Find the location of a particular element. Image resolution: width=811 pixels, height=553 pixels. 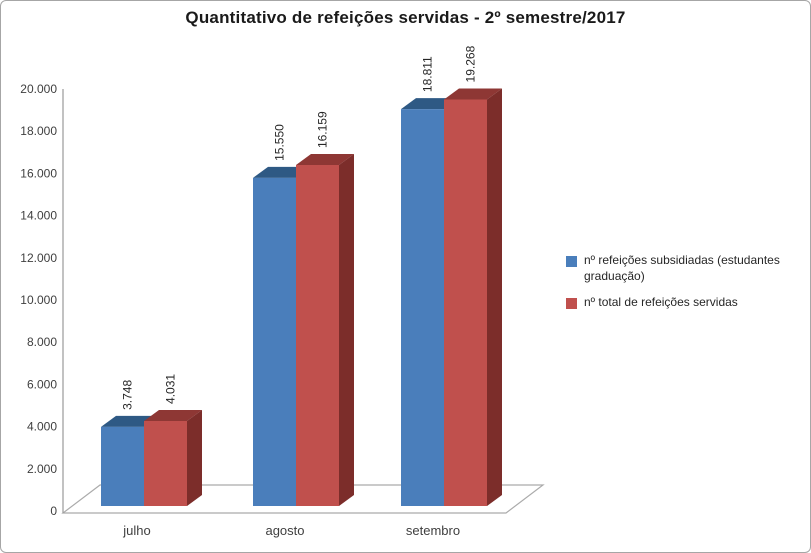

y-axis-tick-label: 18.000 is located at coordinates (38, 131).